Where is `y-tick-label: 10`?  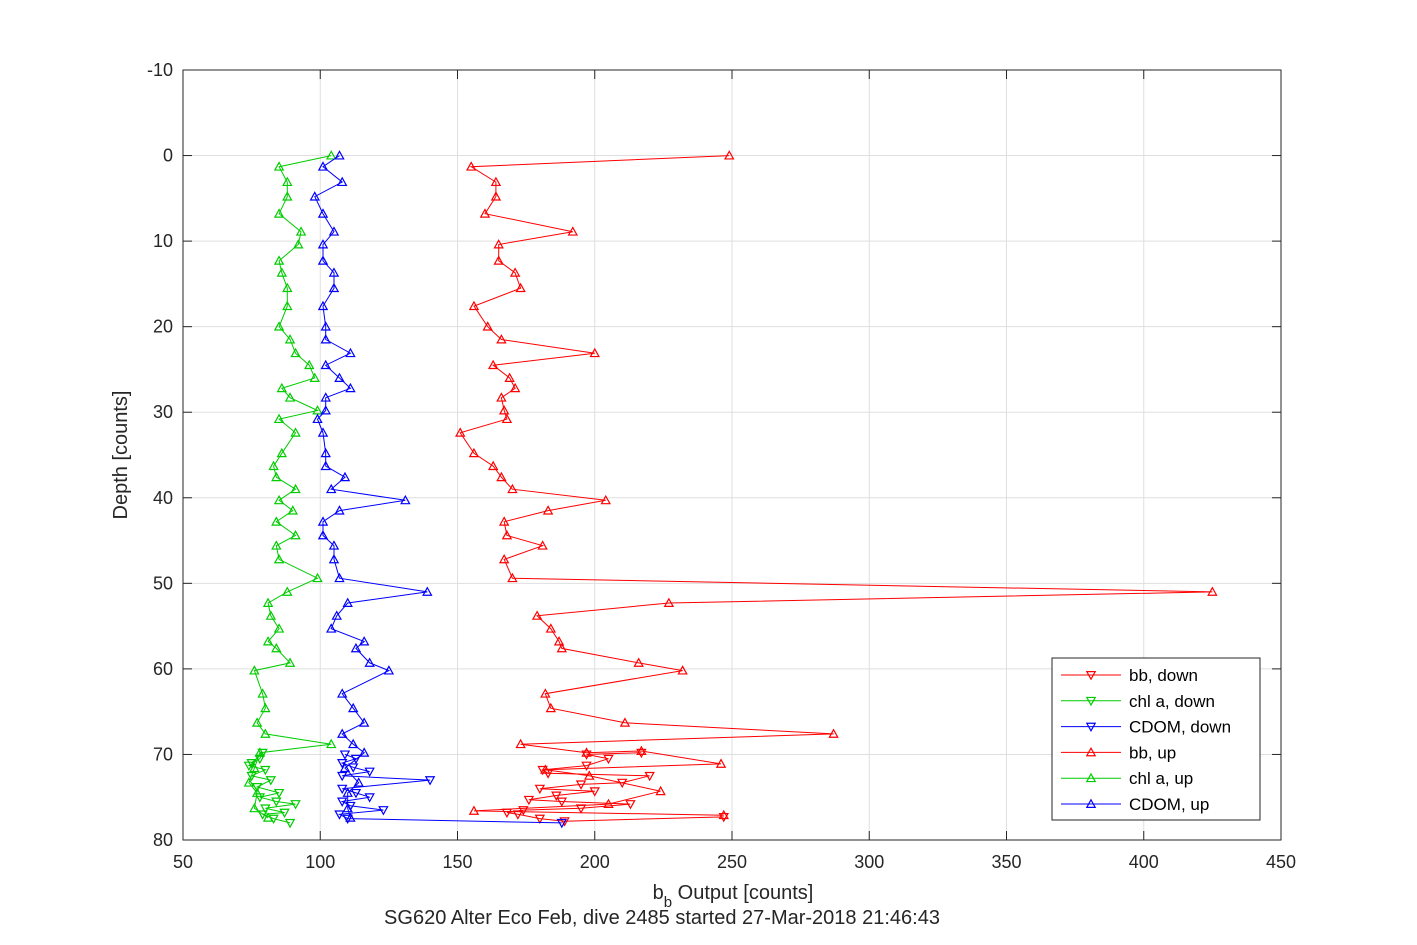 y-tick-label: 10 is located at coordinates (163, 241).